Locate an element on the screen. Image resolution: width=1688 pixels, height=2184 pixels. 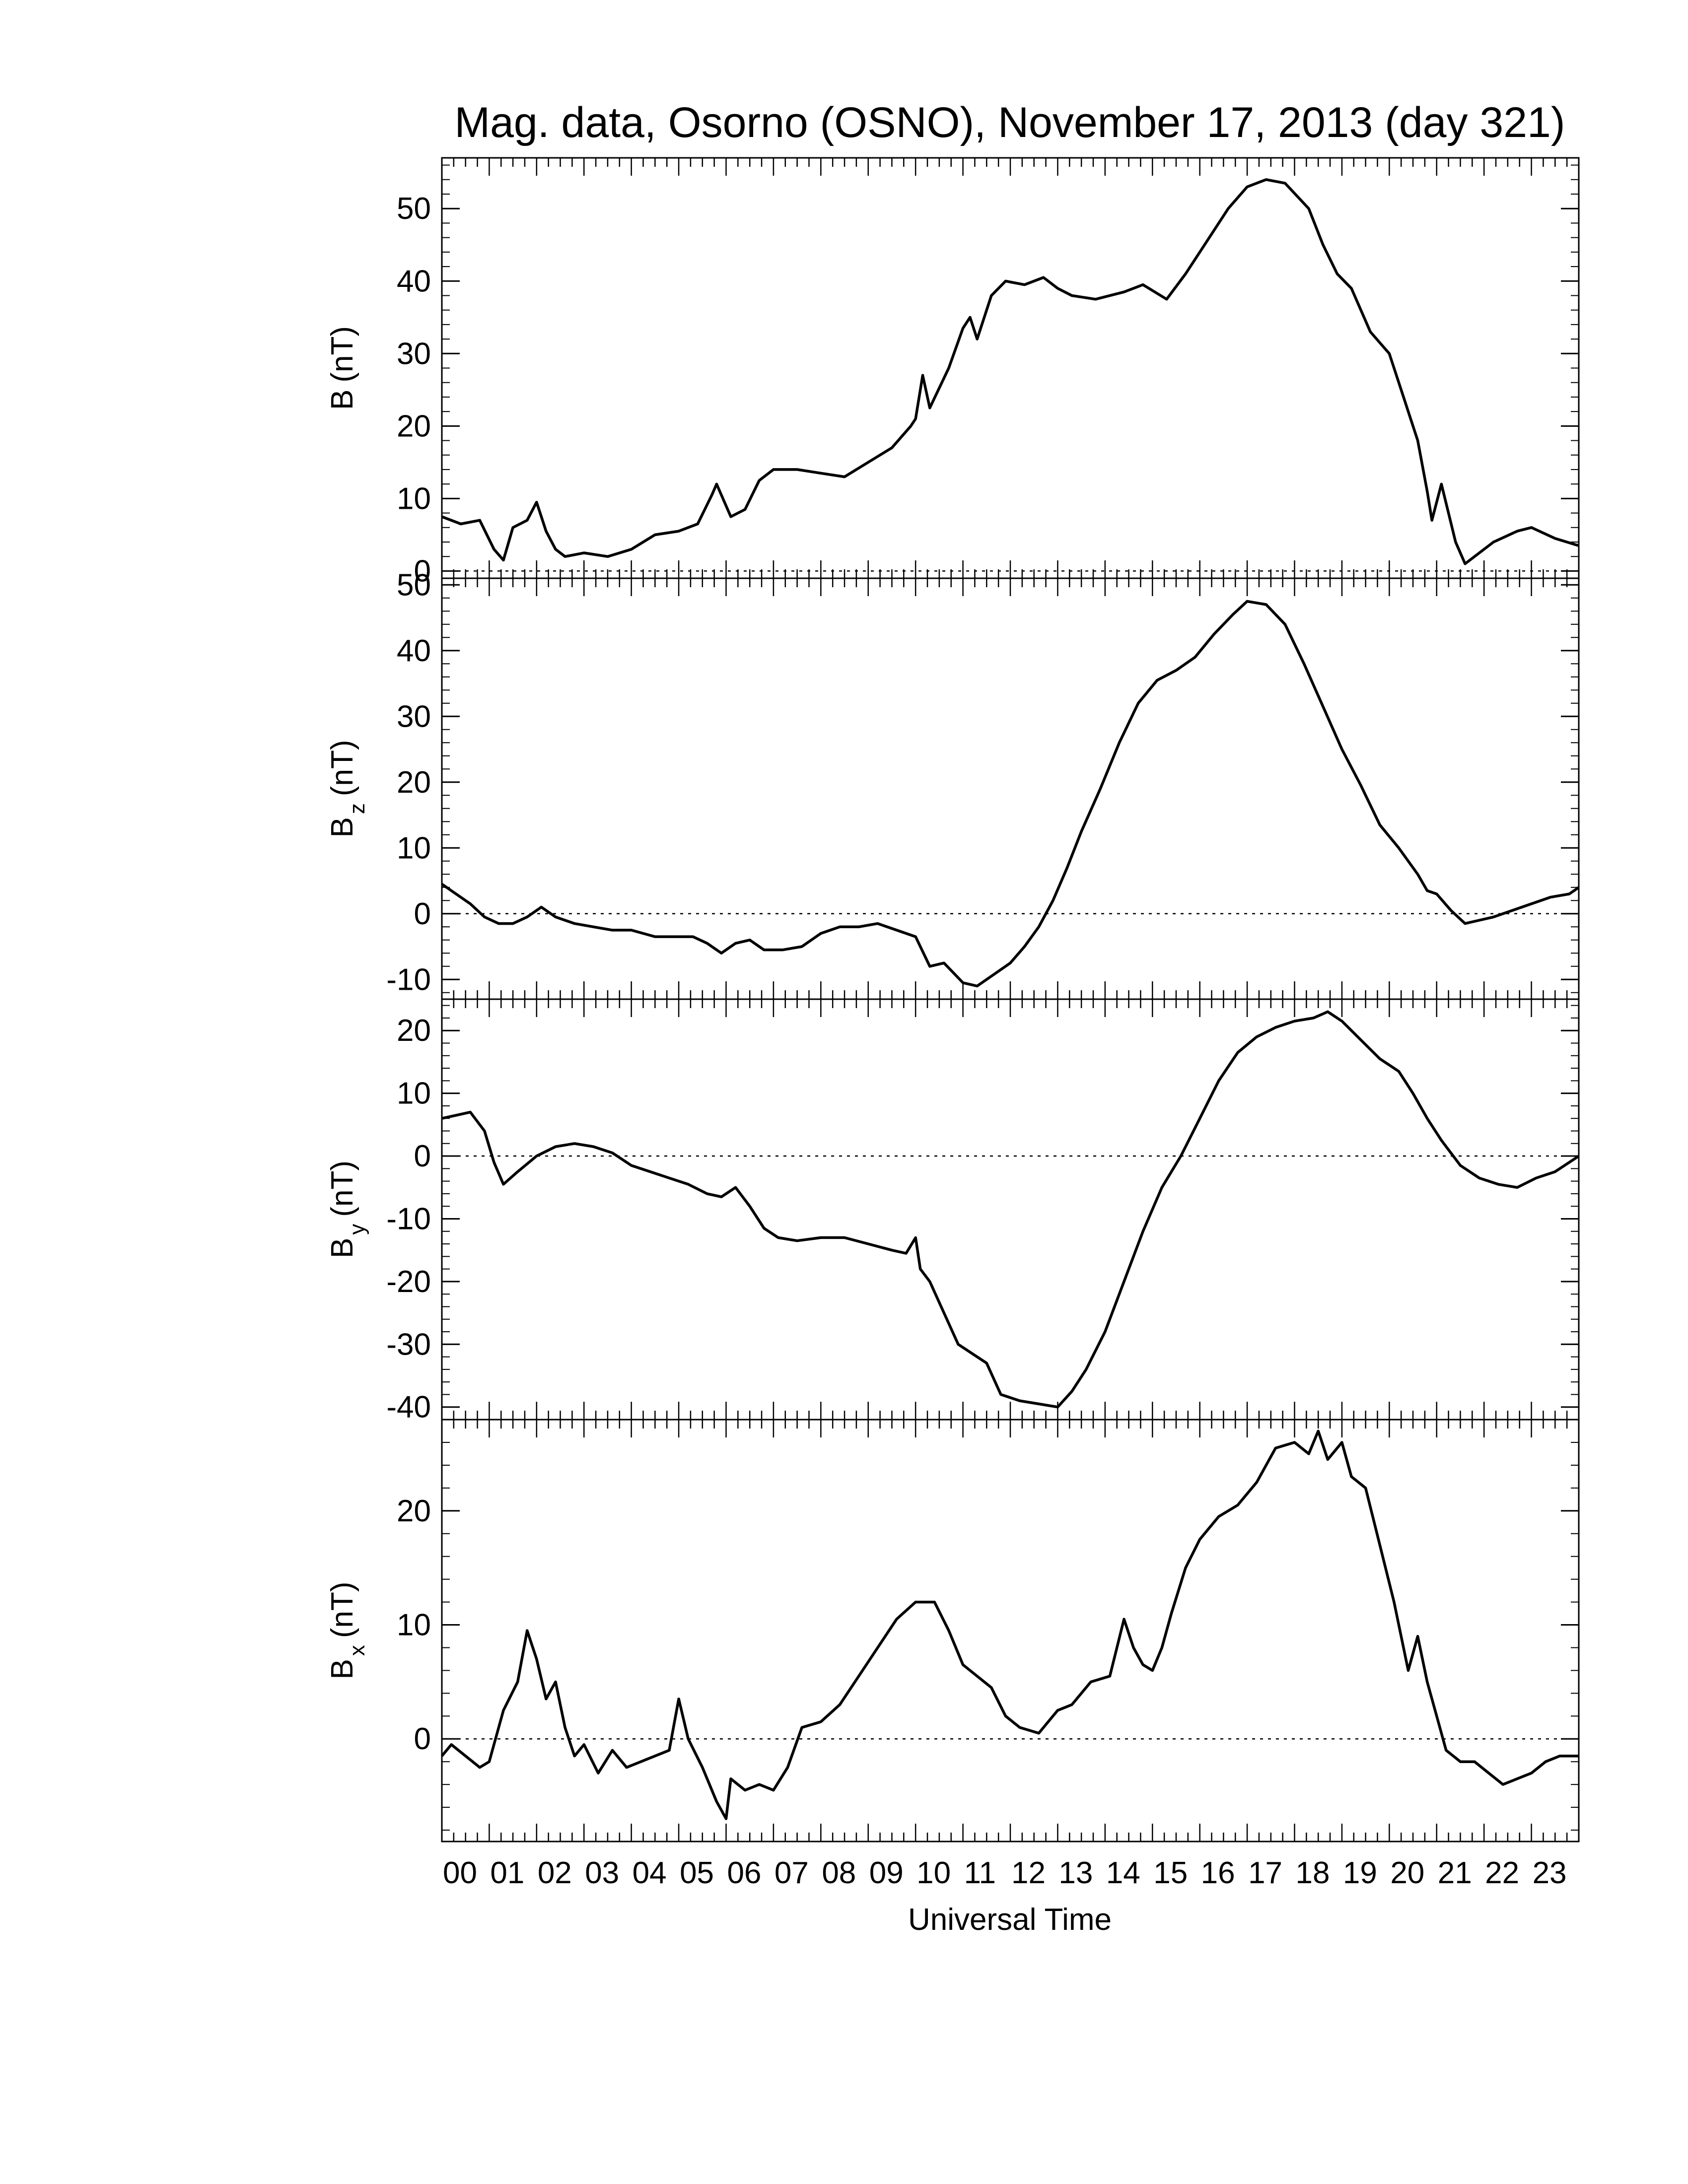
x-tick-label: 14 is located at coordinates (1123, 1873).